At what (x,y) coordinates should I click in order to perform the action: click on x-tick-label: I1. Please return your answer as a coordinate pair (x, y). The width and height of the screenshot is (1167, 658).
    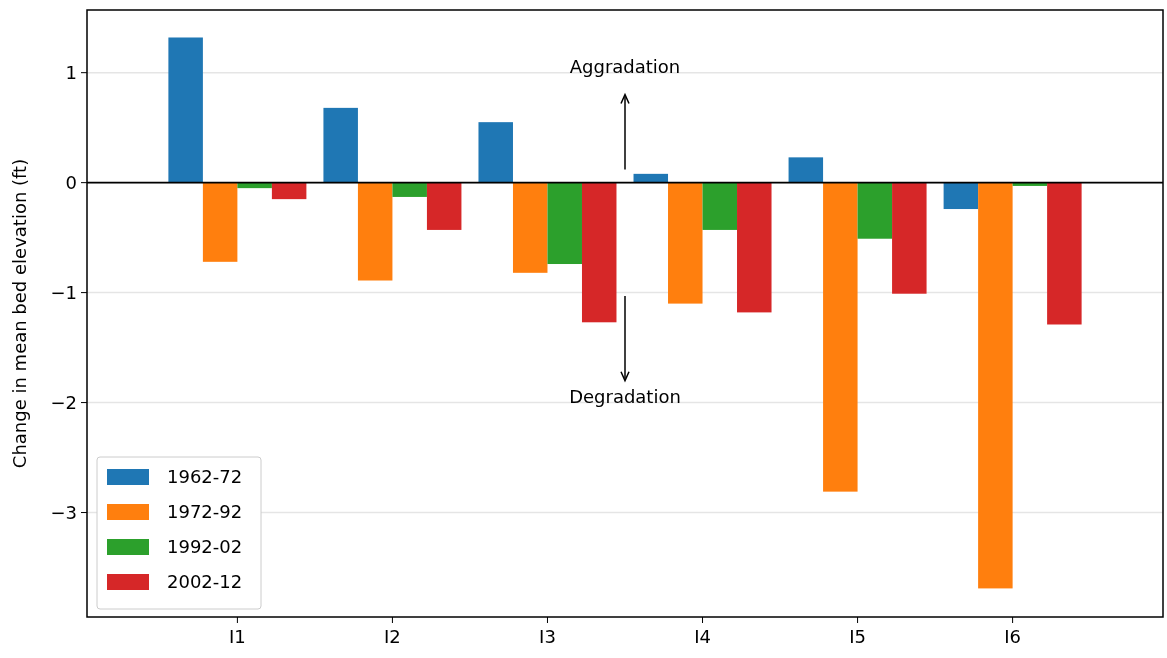
    Looking at the image, I should click on (237, 636).